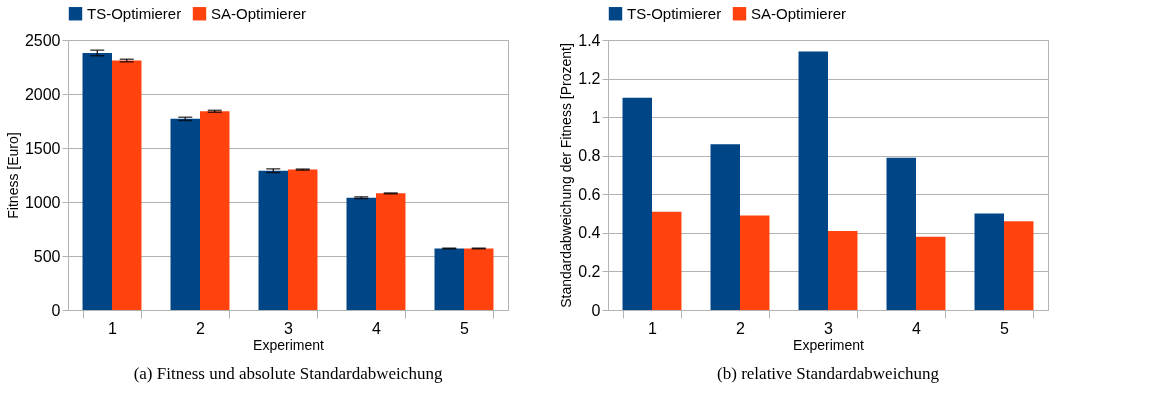 The width and height of the screenshot is (1167, 412). I want to click on y-tick-label: 1.4, so click(589, 40).